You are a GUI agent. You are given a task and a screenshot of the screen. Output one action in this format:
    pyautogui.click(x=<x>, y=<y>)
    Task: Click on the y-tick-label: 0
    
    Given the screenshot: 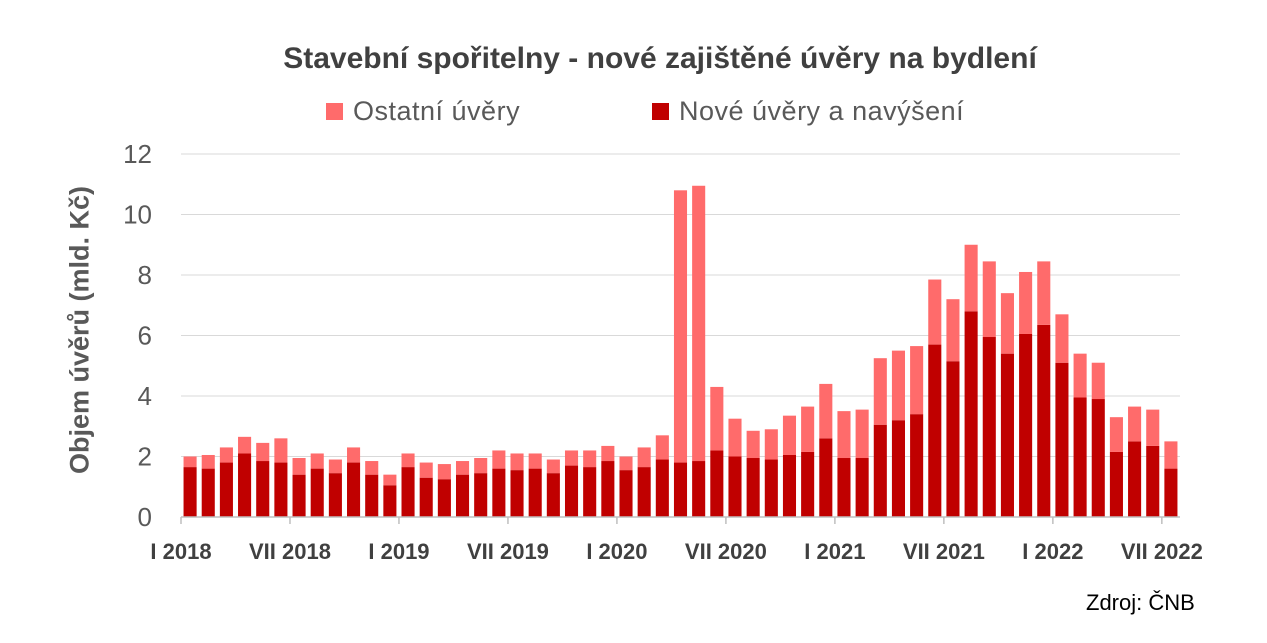 What is the action you would take?
    pyautogui.click(x=145, y=517)
    